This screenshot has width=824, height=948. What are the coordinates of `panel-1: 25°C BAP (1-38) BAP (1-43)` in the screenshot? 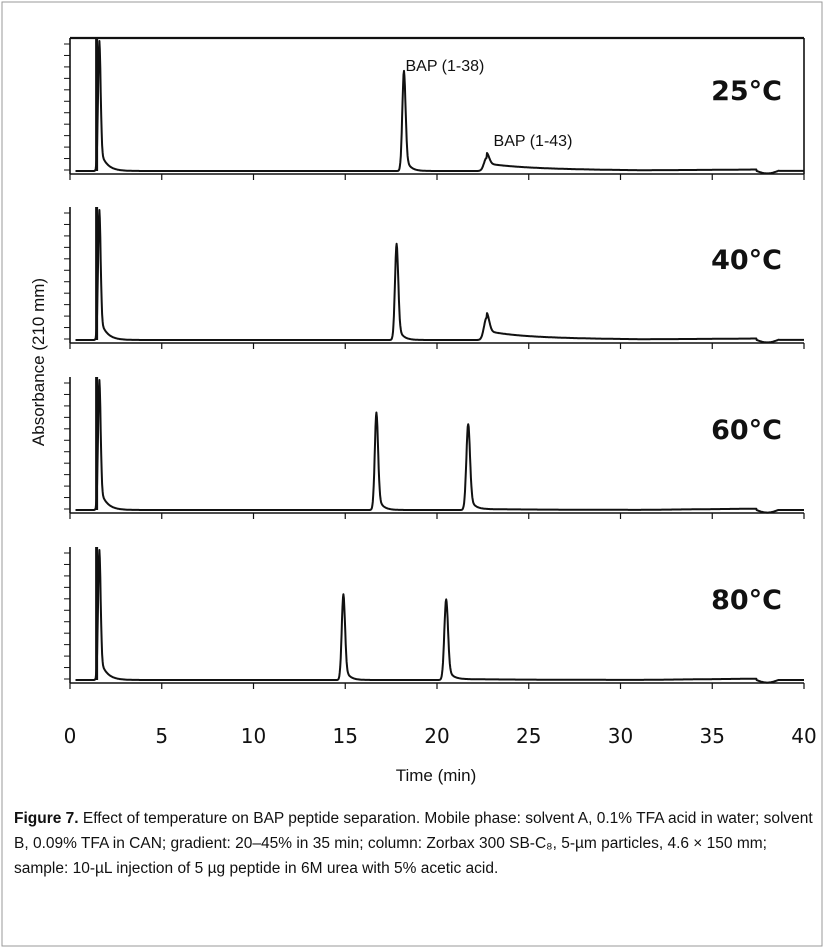 It's located at (434, 108).